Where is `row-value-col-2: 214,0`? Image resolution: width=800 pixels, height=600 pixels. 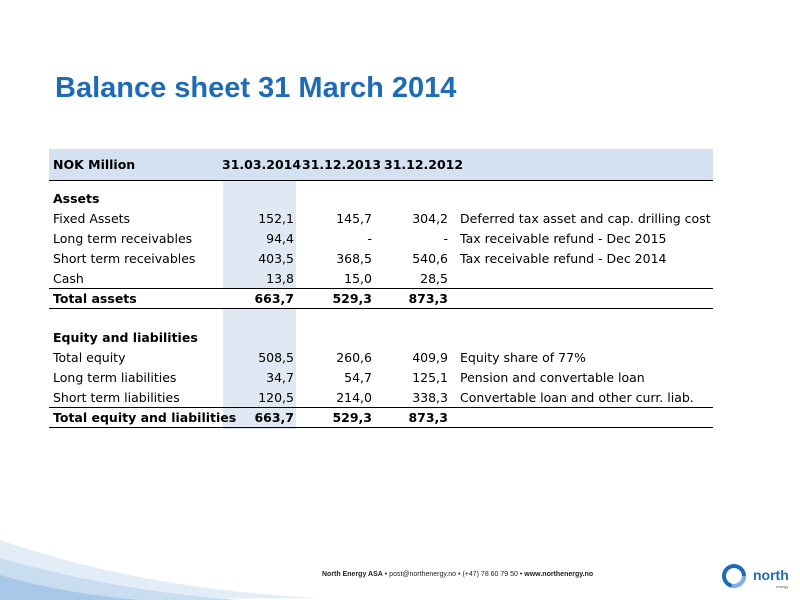
row-value-col-2: 214,0 is located at coordinates (354, 397).